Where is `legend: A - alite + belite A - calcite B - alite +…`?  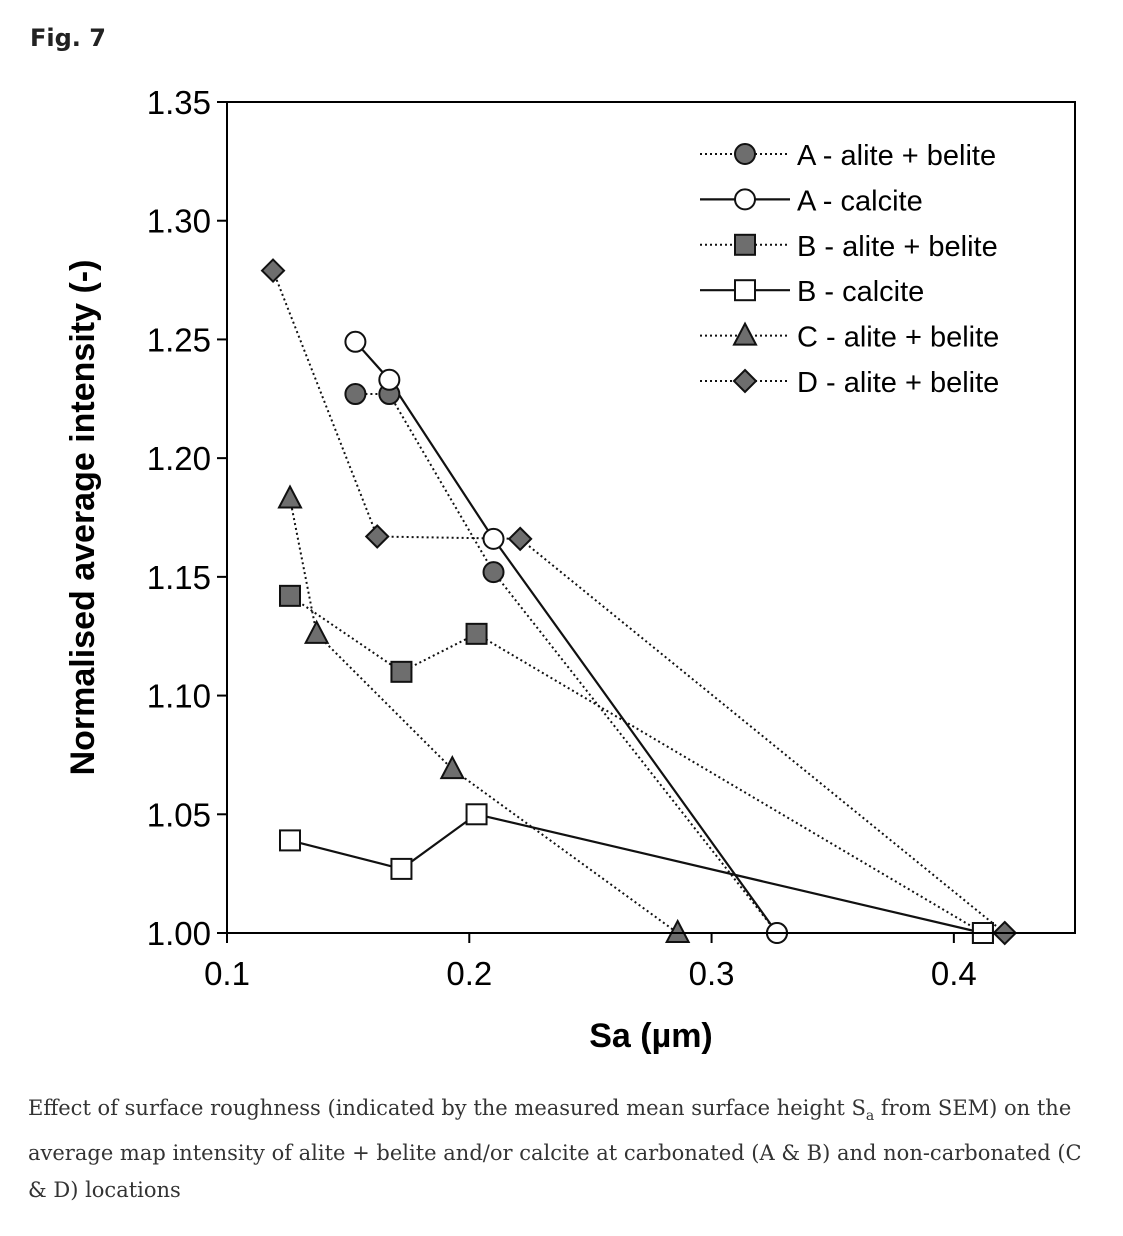 legend: A - alite + belite A - calcite B - alite +… is located at coordinates (849, 269).